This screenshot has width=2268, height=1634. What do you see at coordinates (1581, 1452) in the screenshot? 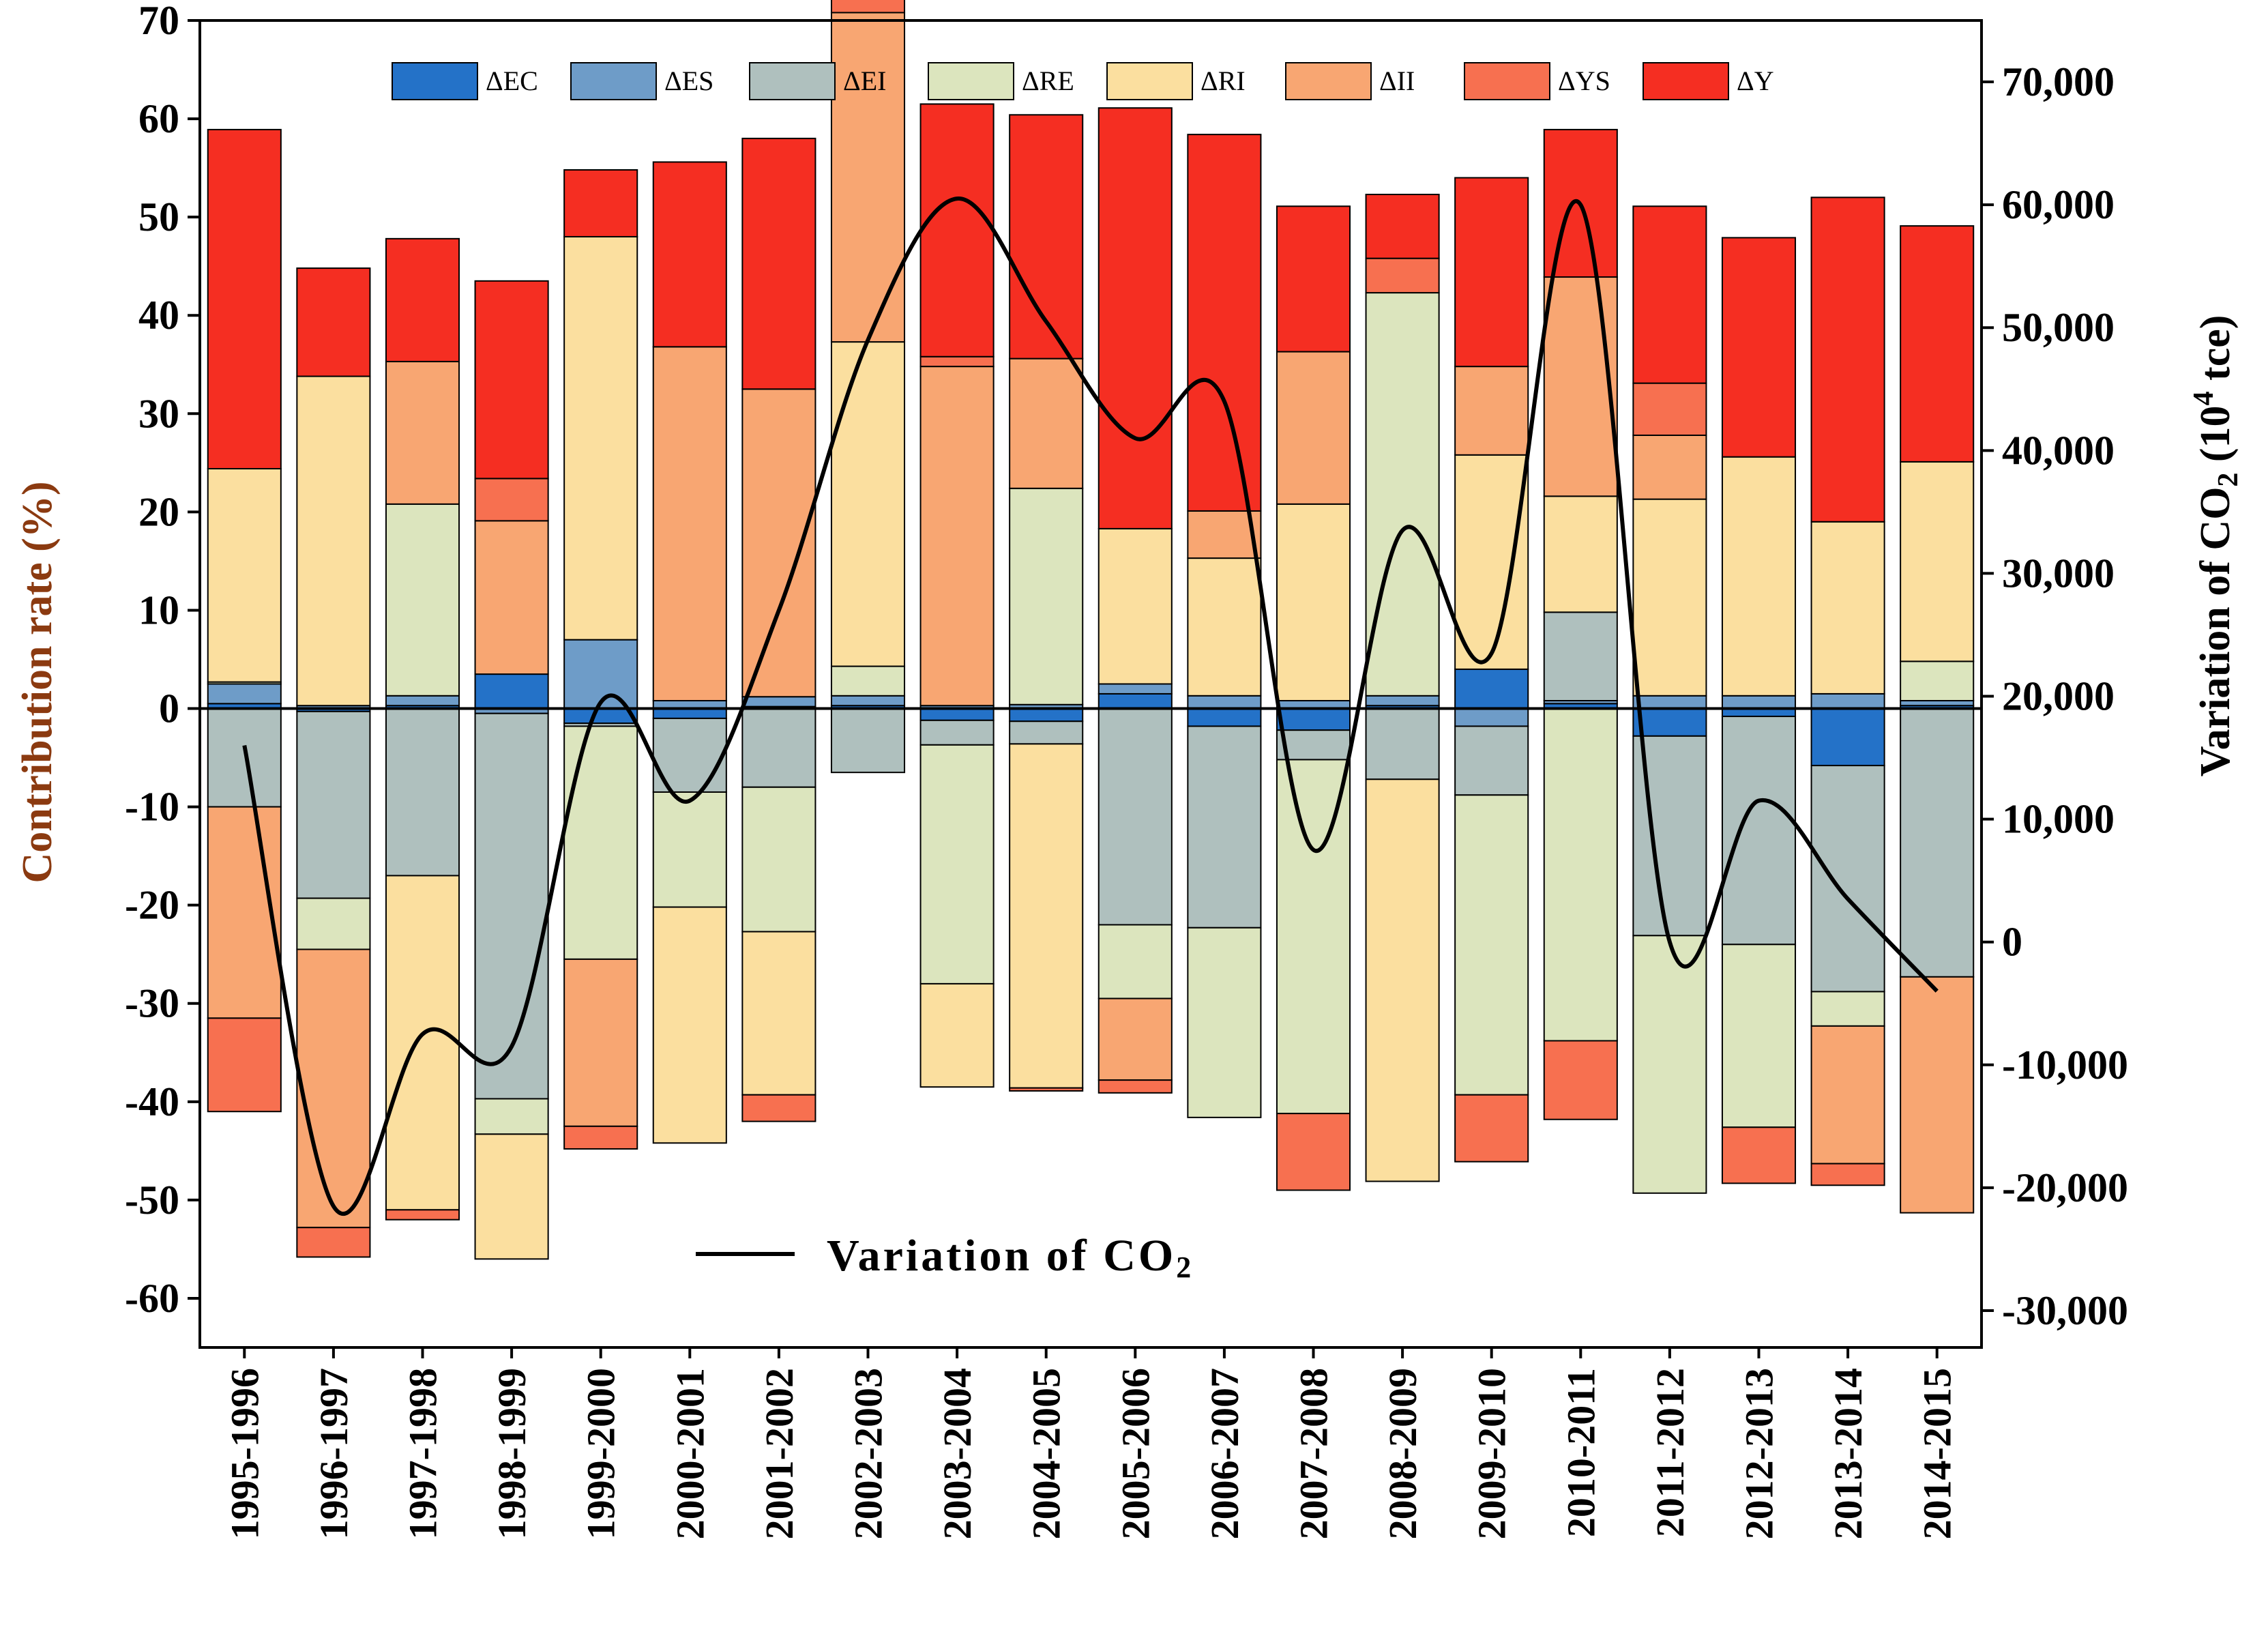
I see `x-tick-label: 2010-2011` at bounding box center [1581, 1452].